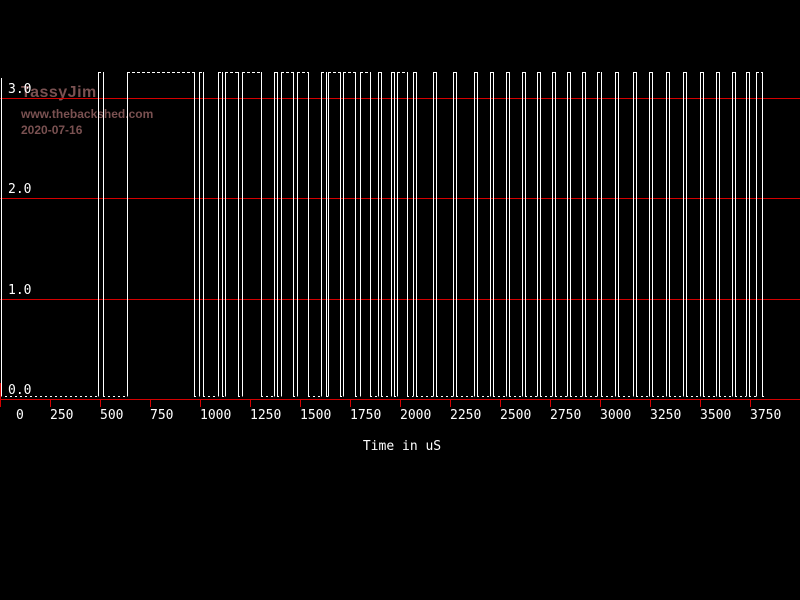 This screenshot has height=600, width=800. Describe the element at coordinates (19, 390) in the screenshot. I see `y-tick-label: 0.0` at that location.